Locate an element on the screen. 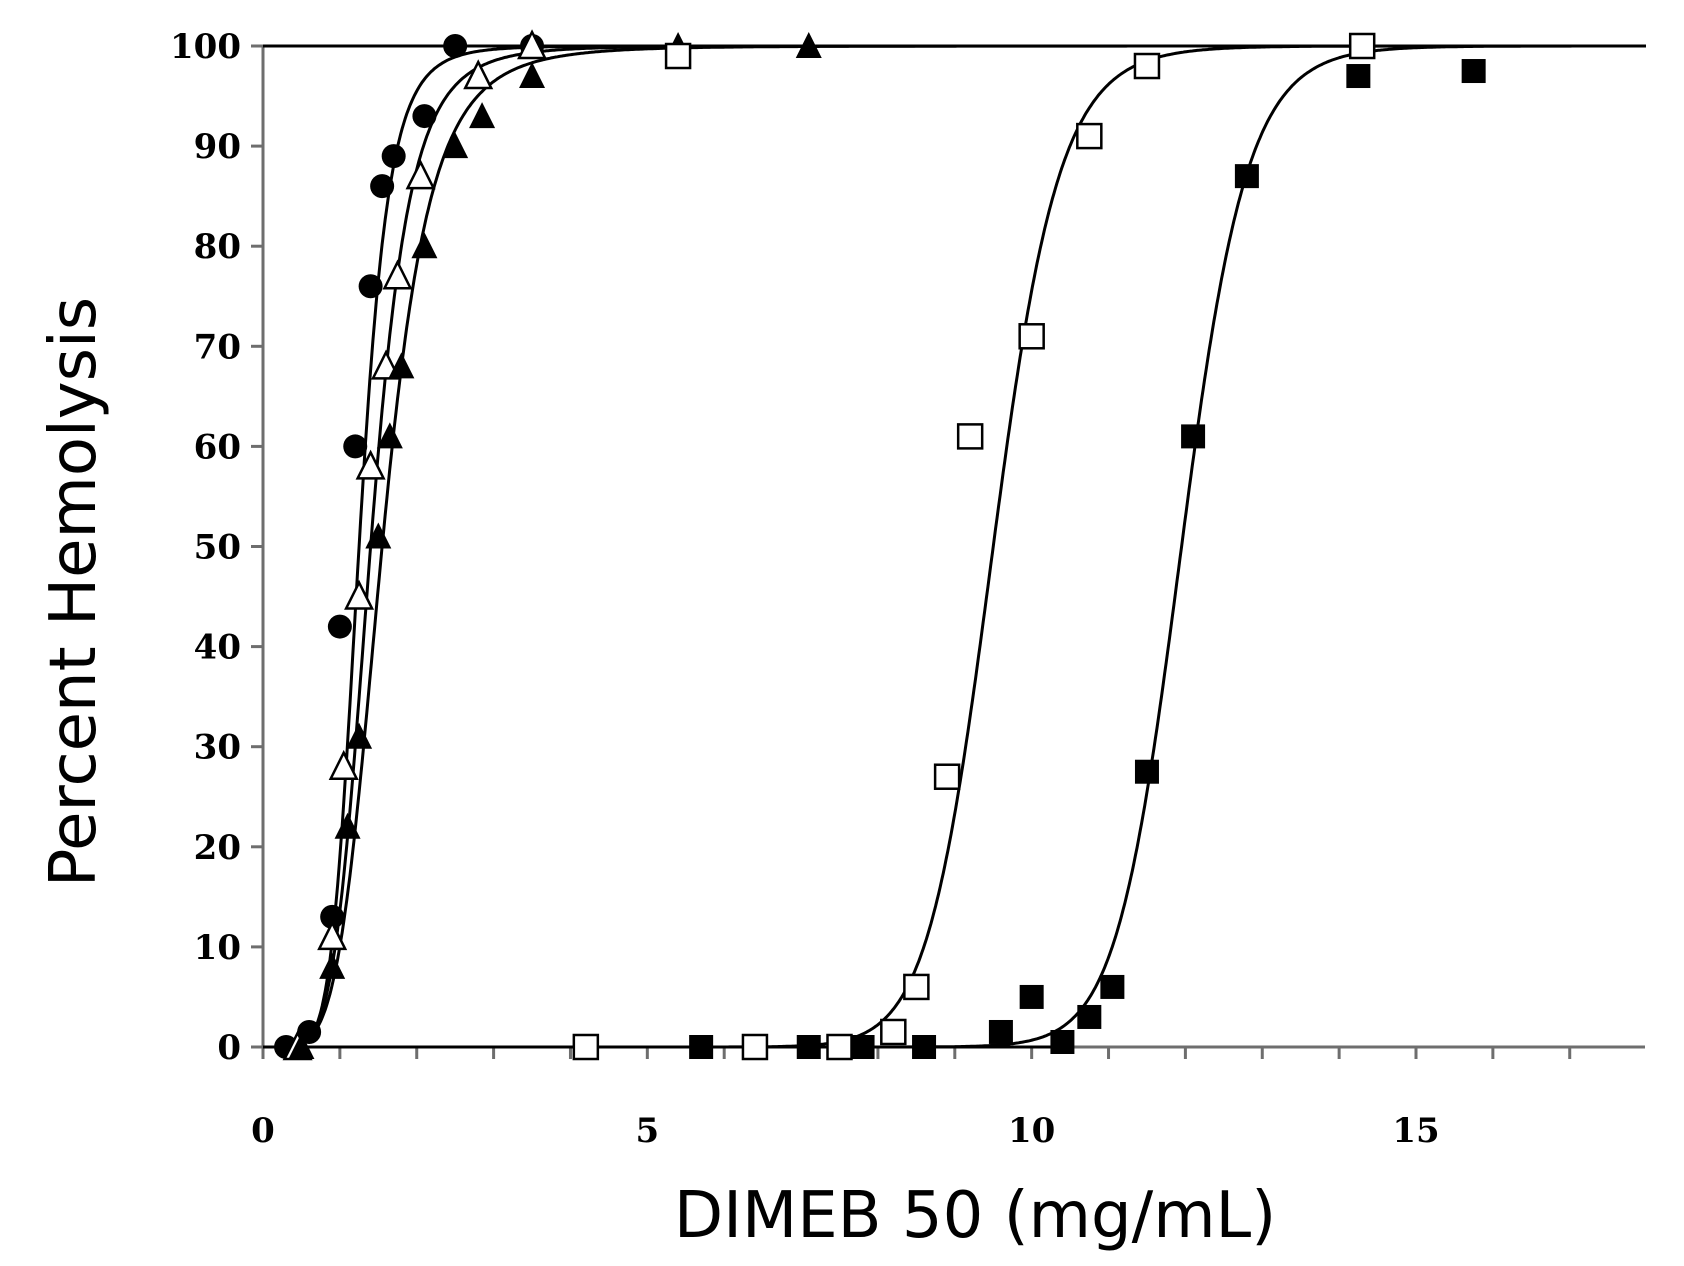  y-tick-label: 0 is located at coordinates (229, 1048).